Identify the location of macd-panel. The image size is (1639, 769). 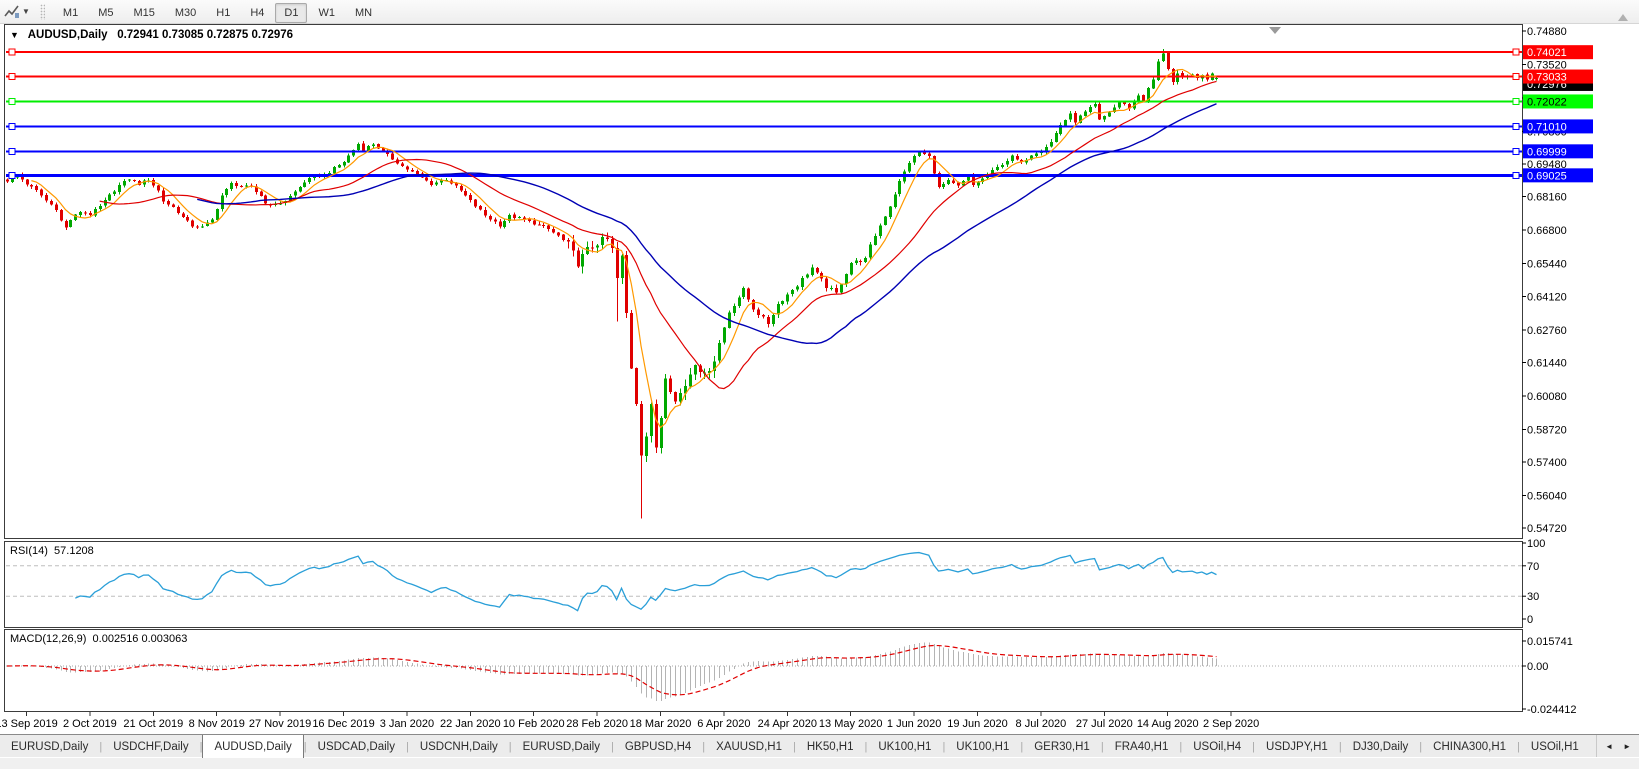
(763, 670).